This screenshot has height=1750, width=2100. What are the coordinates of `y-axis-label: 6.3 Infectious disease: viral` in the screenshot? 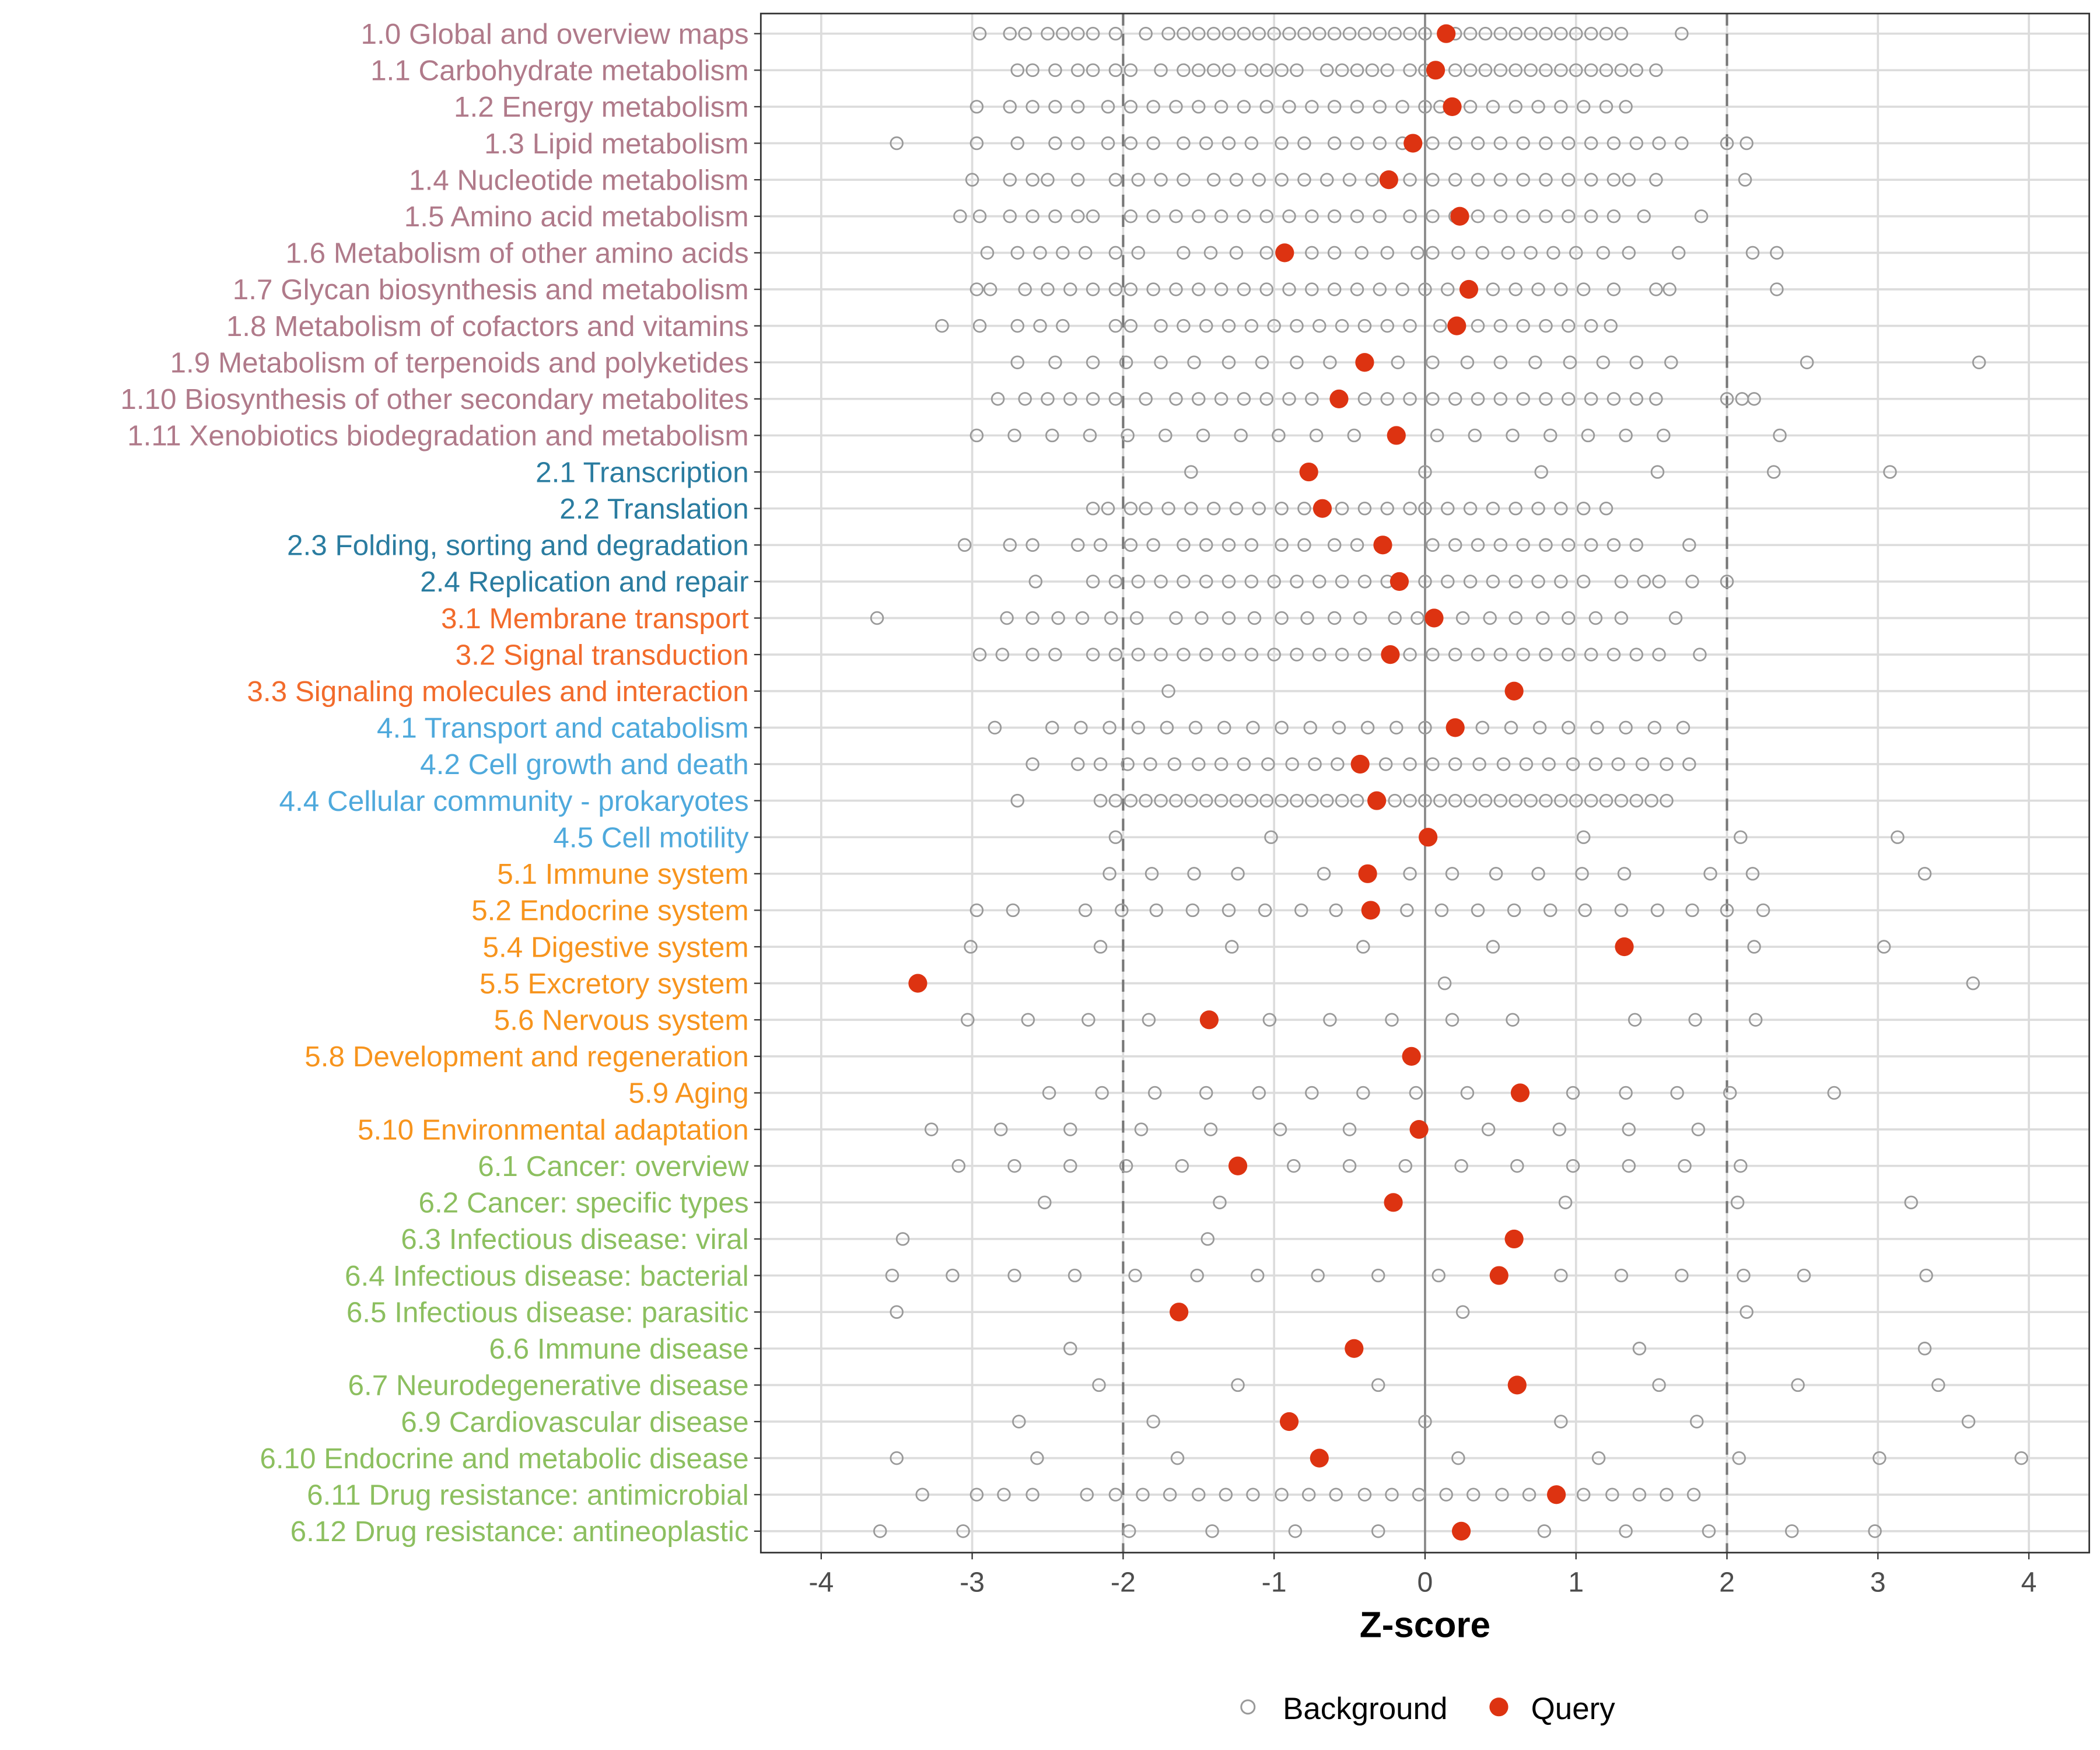 It's located at (574, 1239).